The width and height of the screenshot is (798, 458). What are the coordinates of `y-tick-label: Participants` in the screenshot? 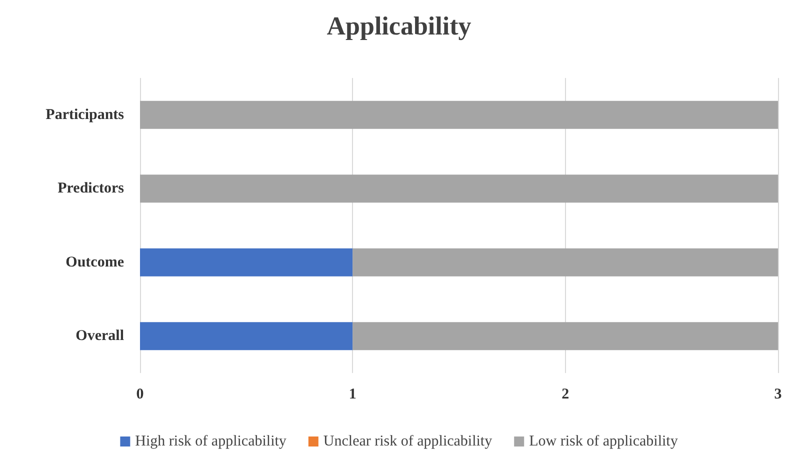 It's located at (85, 114).